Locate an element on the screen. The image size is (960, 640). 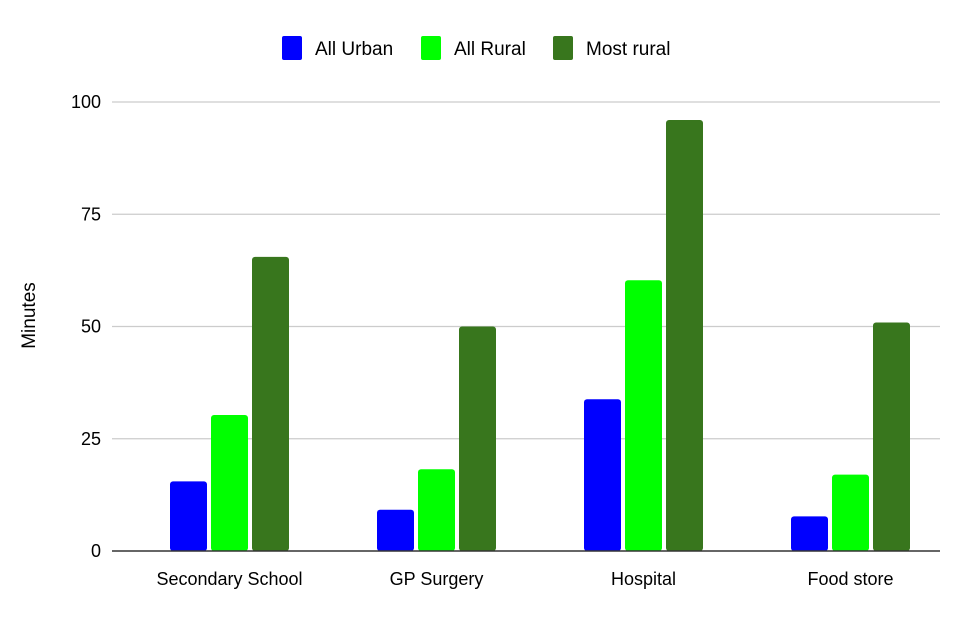
y-axis-ticks: 0 25 50 75 100 is located at coordinates (86, 326).